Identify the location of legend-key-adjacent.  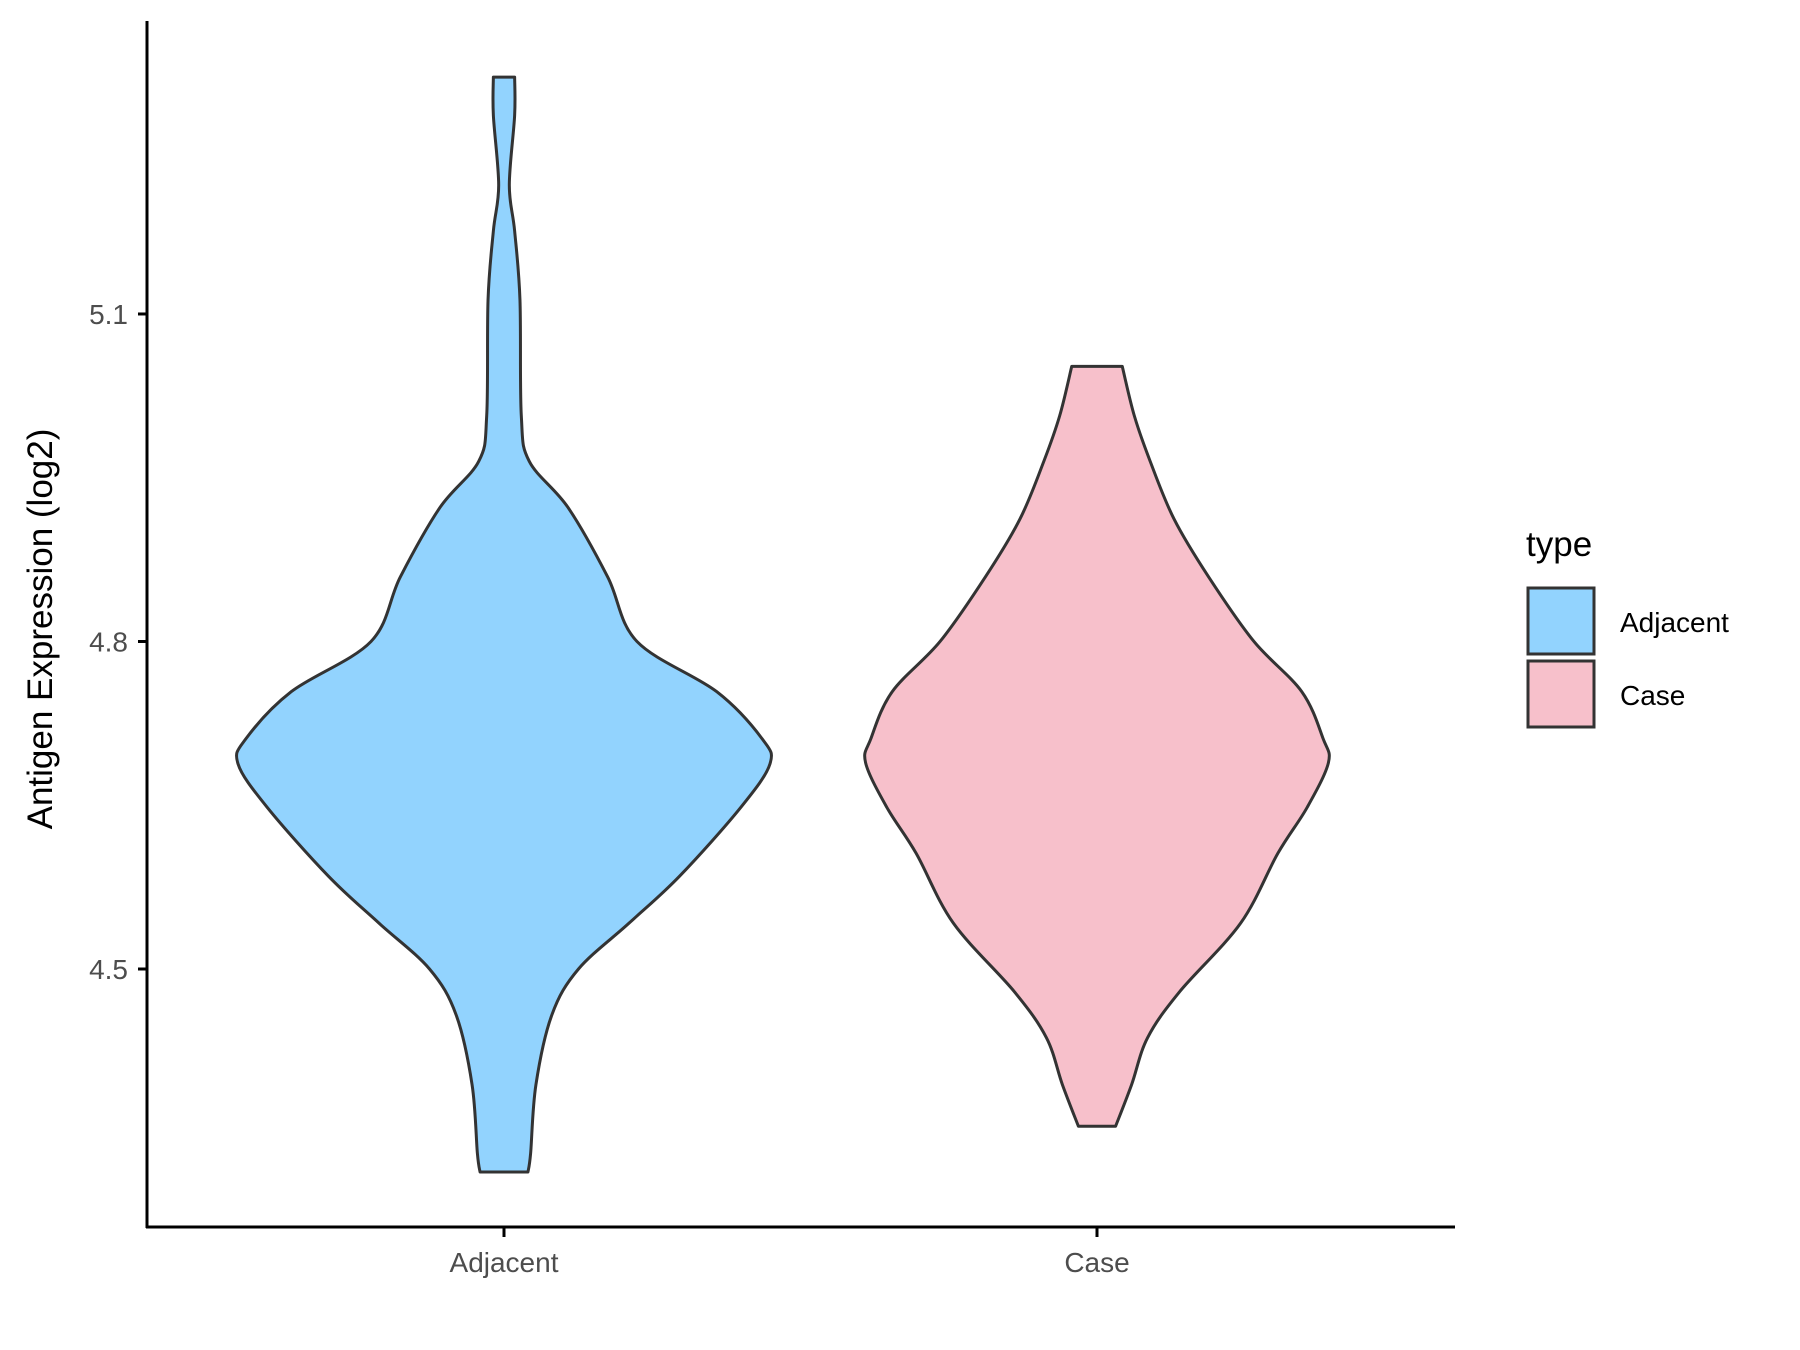
(1561, 621).